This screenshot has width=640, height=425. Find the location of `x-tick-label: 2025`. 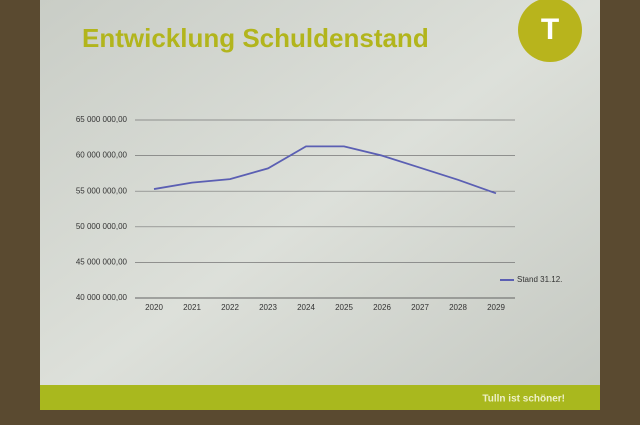

x-tick-label: 2025 is located at coordinates (344, 307).